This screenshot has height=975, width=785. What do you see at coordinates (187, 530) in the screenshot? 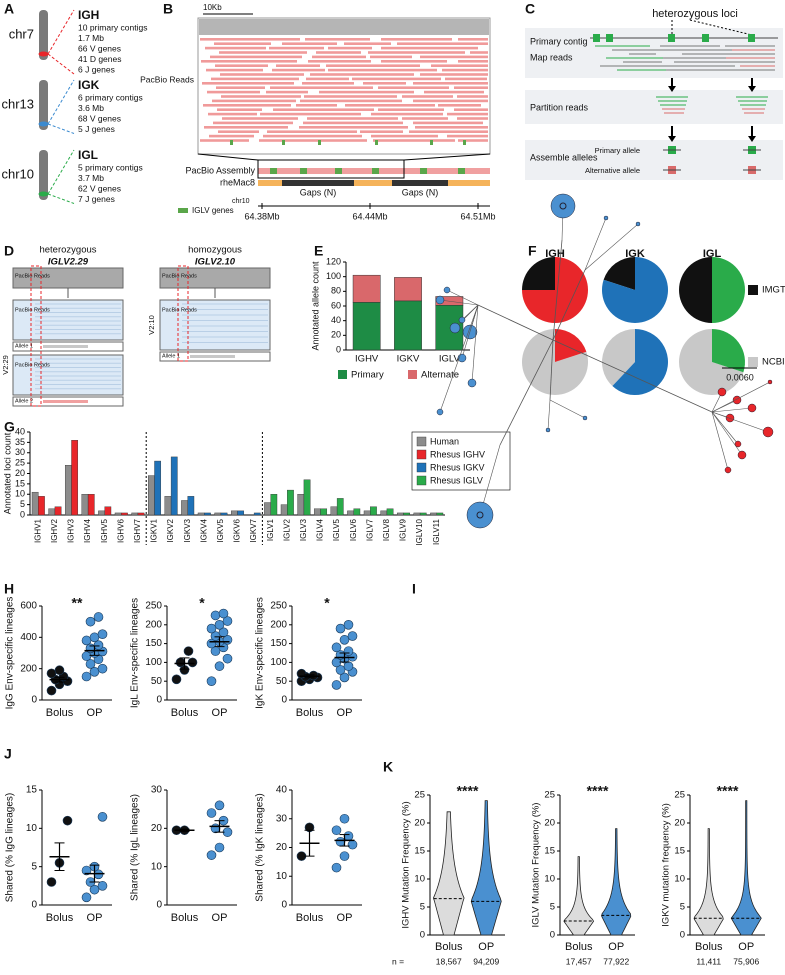
I see `x-tick-label: IGKV3` at bounding box center [187, 530].